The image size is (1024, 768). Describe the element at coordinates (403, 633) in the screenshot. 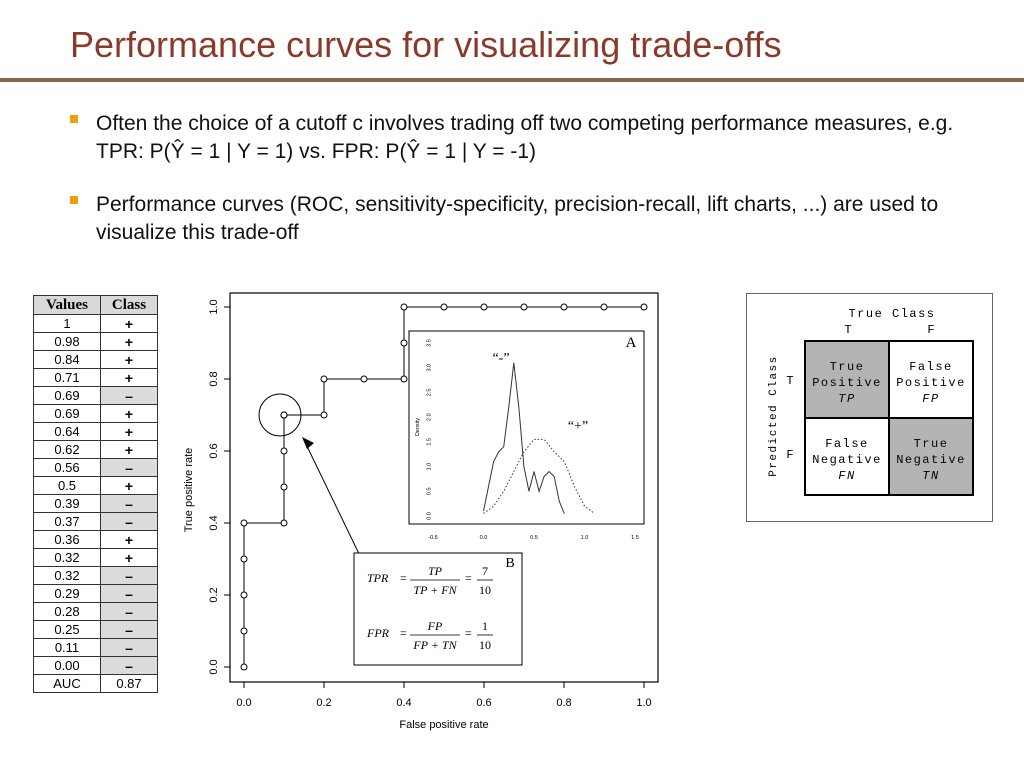

I see `fpr-equals: =` at that location.